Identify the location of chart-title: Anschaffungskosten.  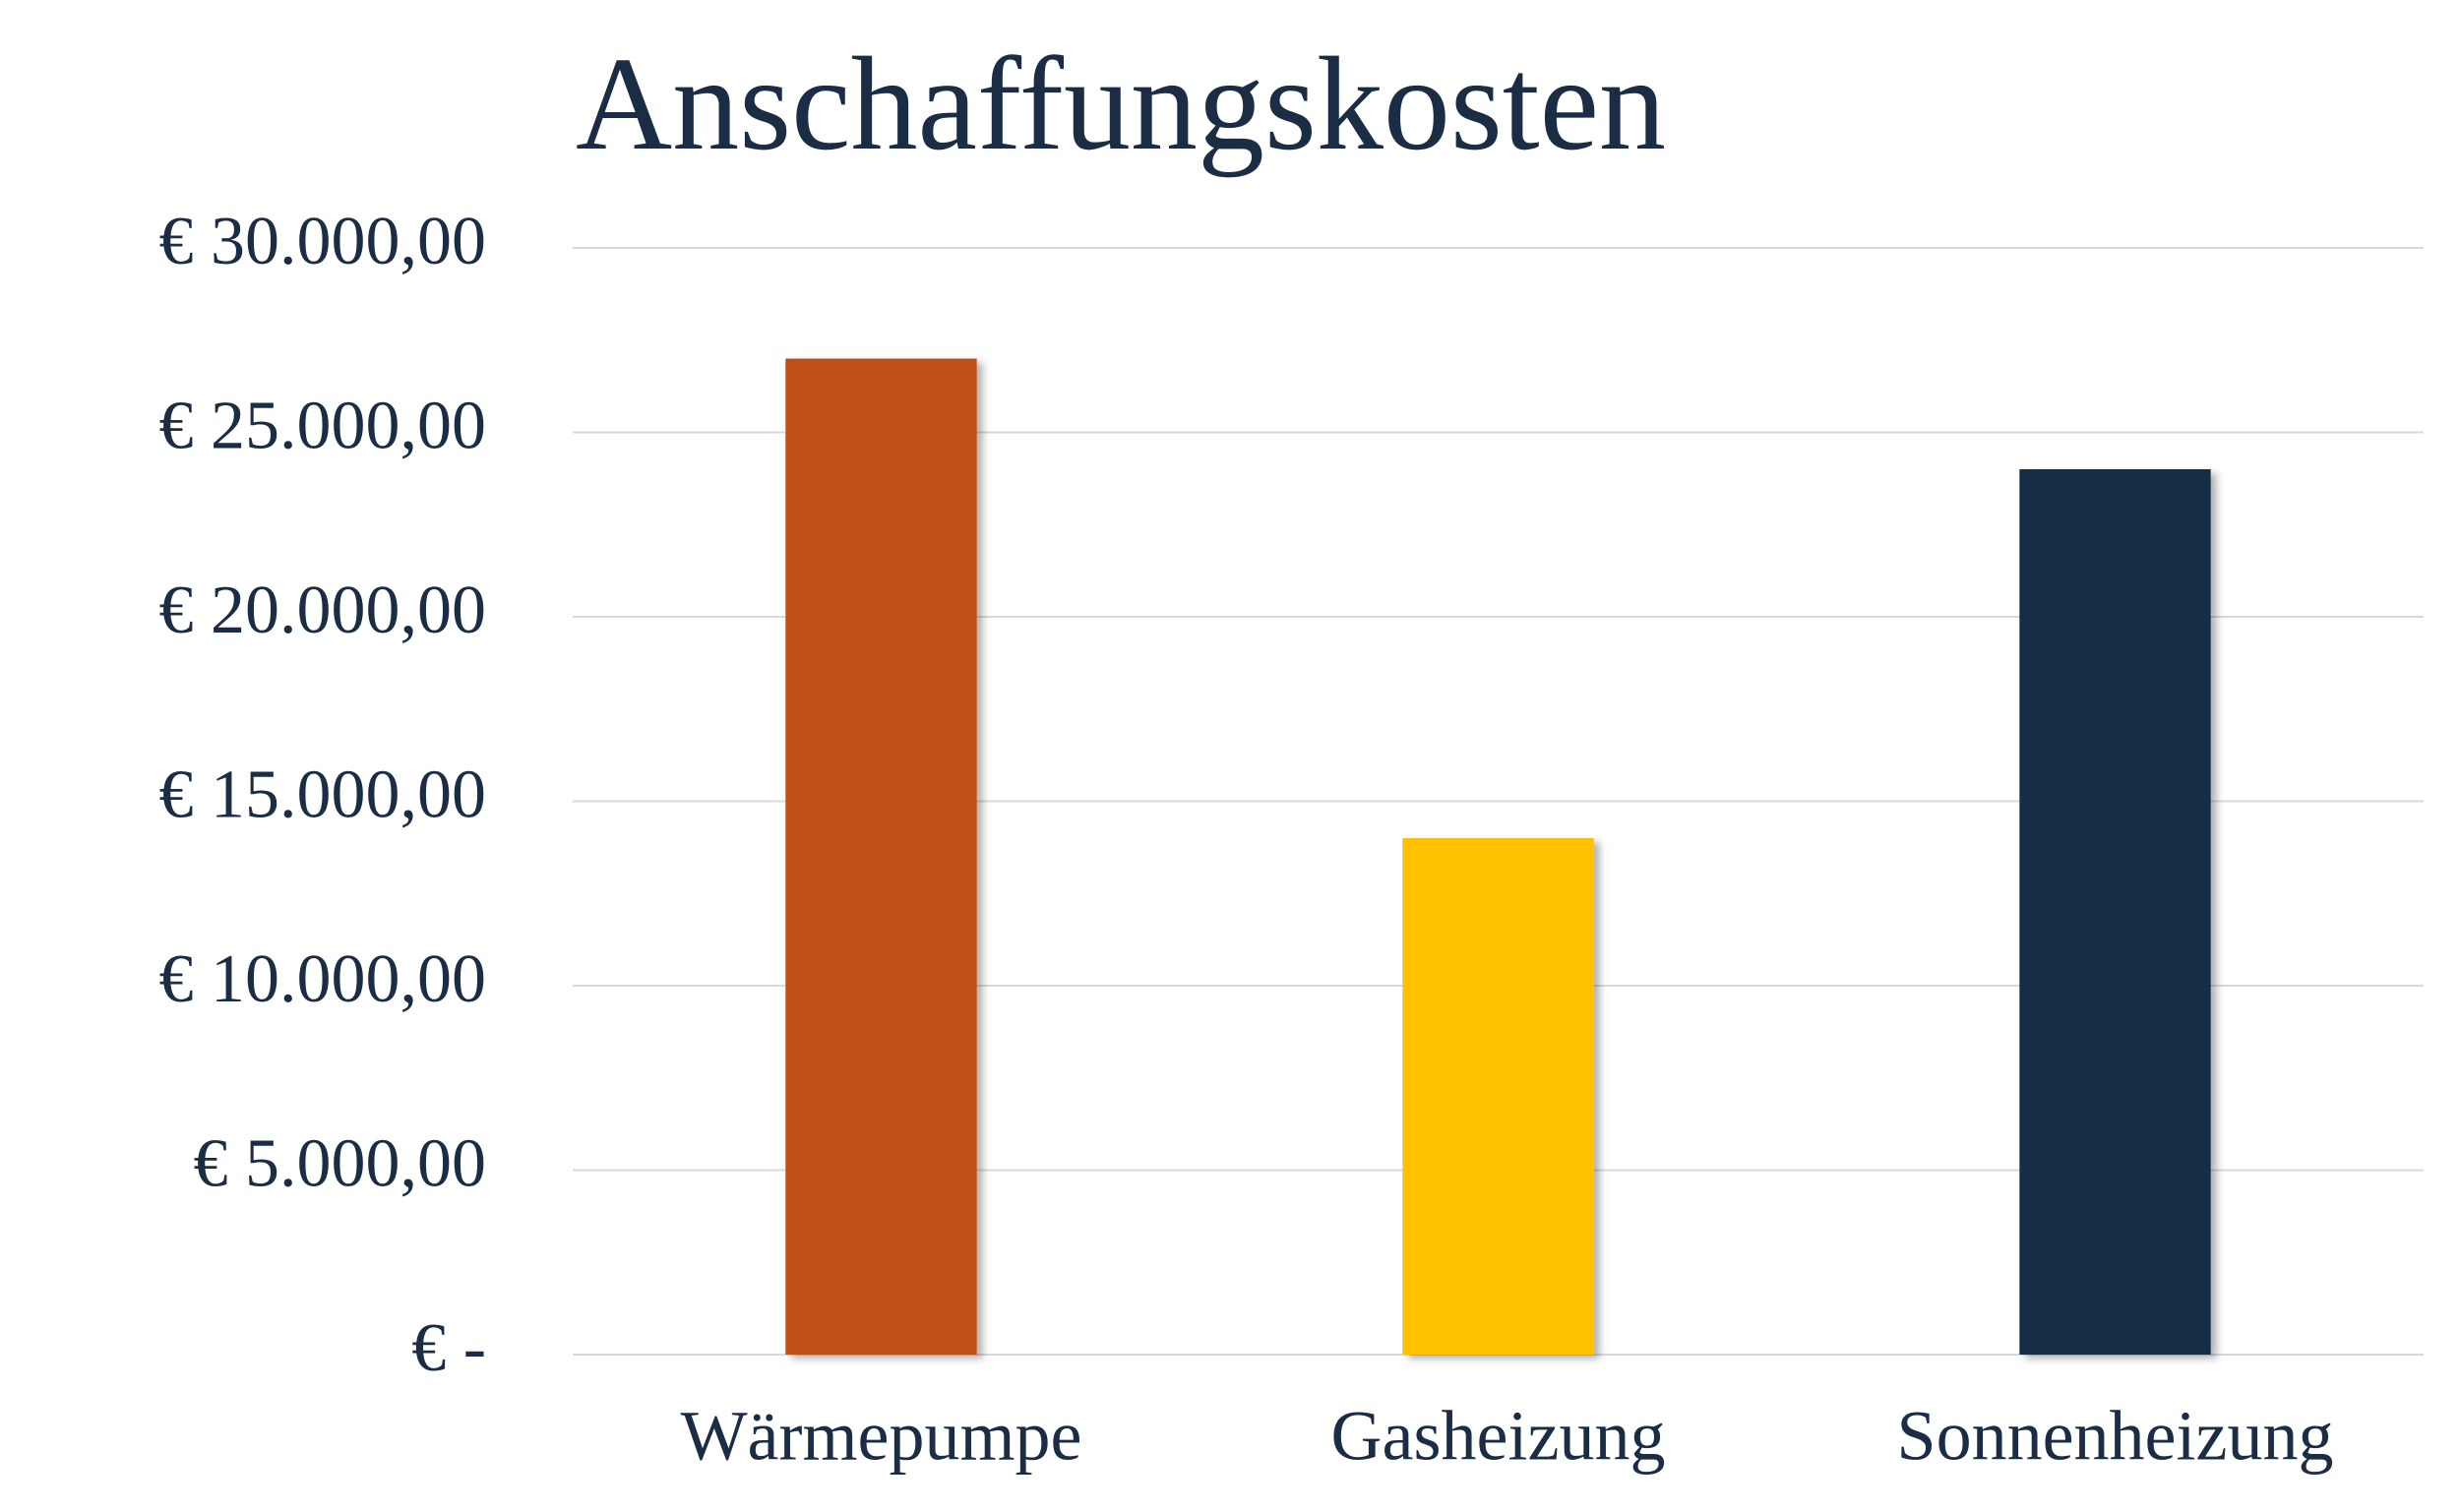
(1121, 104).